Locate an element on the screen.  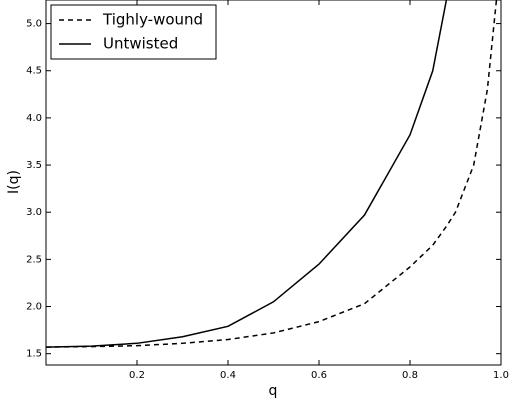
y-tick-label: 1.5 is located at coordinates (34, 354).